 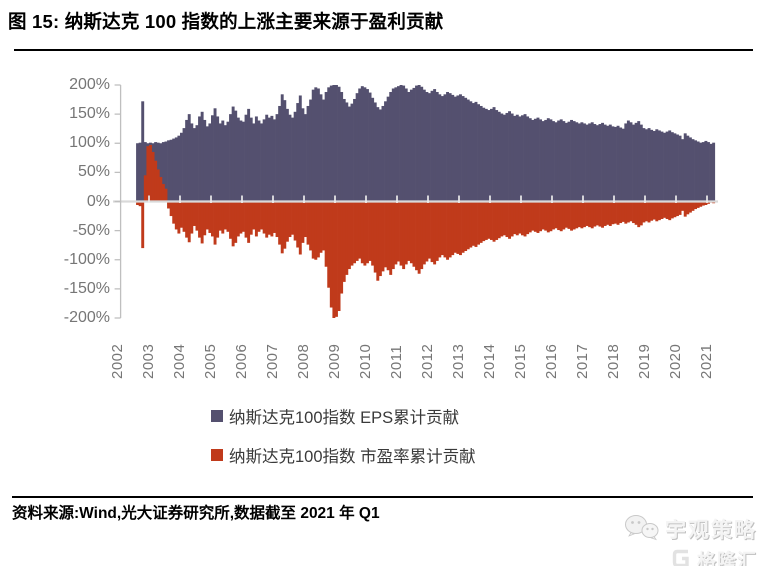 I want to click on legend-item: 纳斯达克100指数 市盈率累计贡献, so click(x=343, y=455).